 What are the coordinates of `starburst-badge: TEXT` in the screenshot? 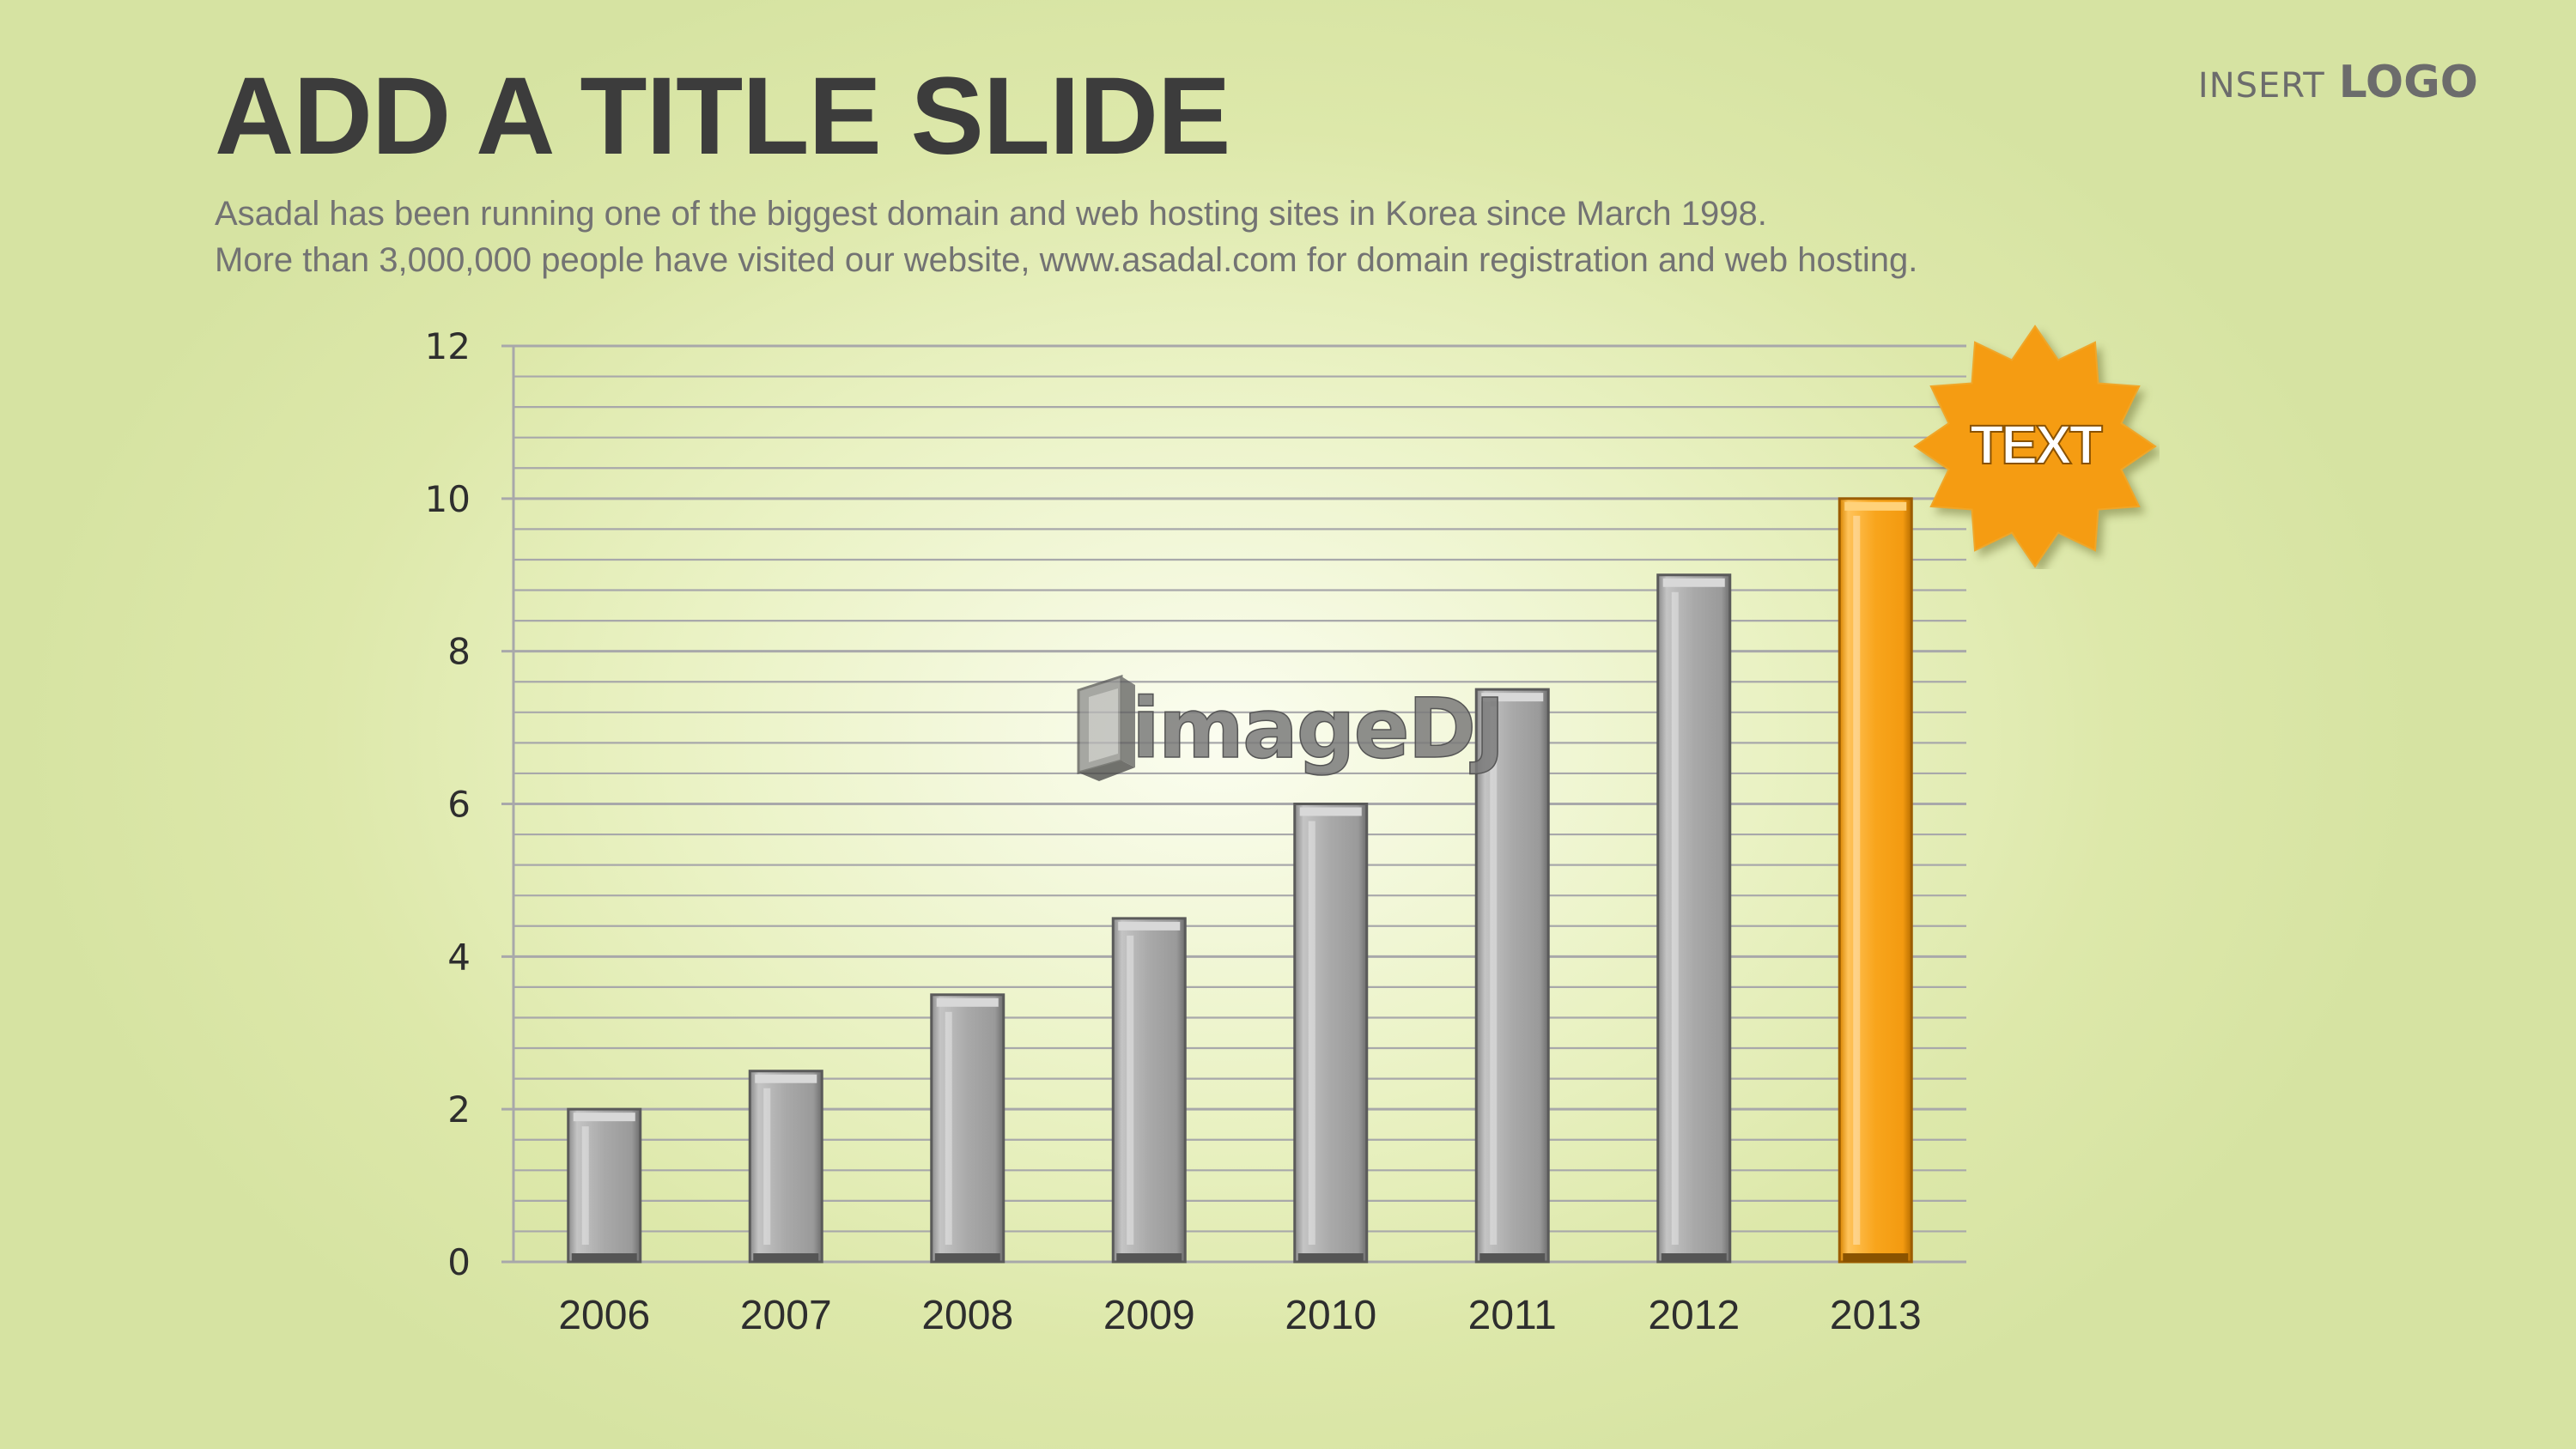 It's located at (2035, 446).